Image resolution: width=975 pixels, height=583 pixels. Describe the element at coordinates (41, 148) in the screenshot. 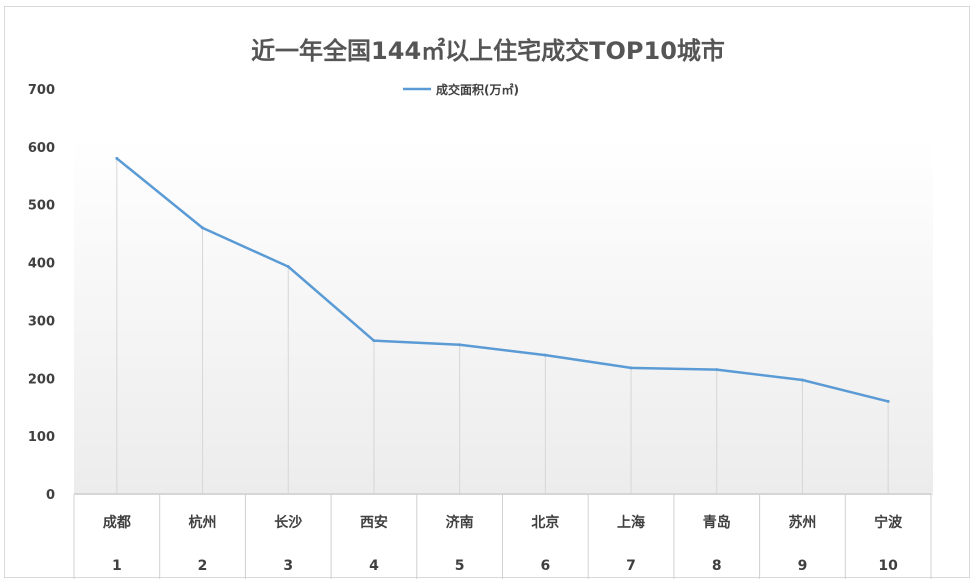

I see `y-tick-label: 600` at that location.